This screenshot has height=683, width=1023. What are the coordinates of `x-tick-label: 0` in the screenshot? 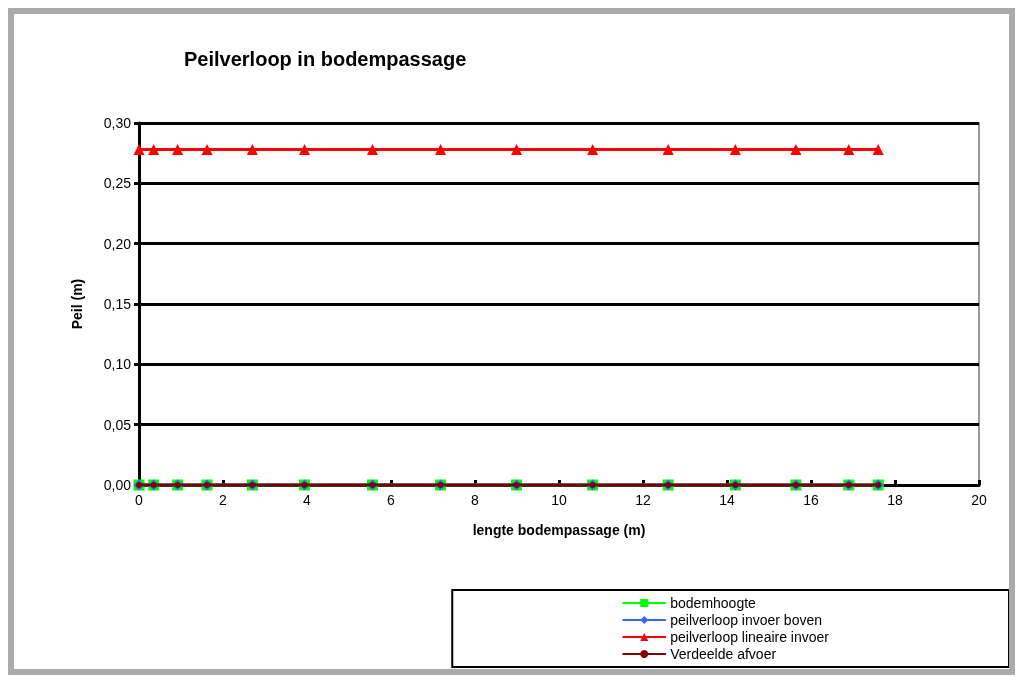 It's located at (139, 500).